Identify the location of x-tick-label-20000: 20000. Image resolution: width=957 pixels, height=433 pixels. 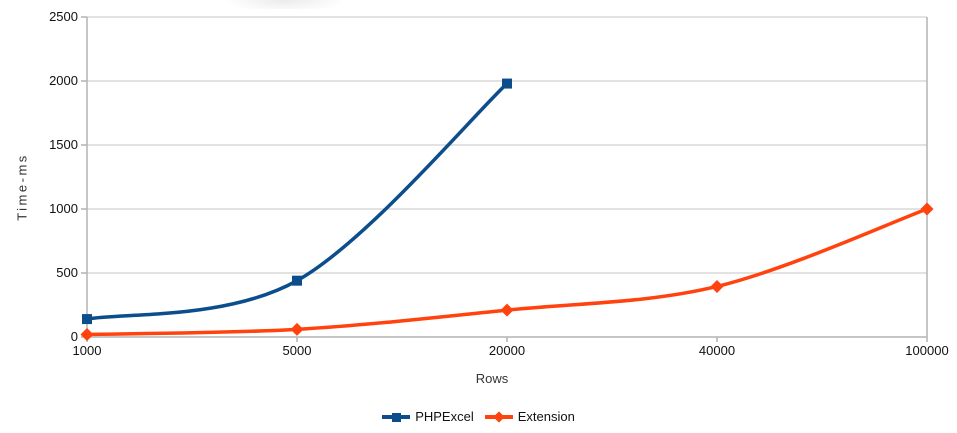
(507, 350).